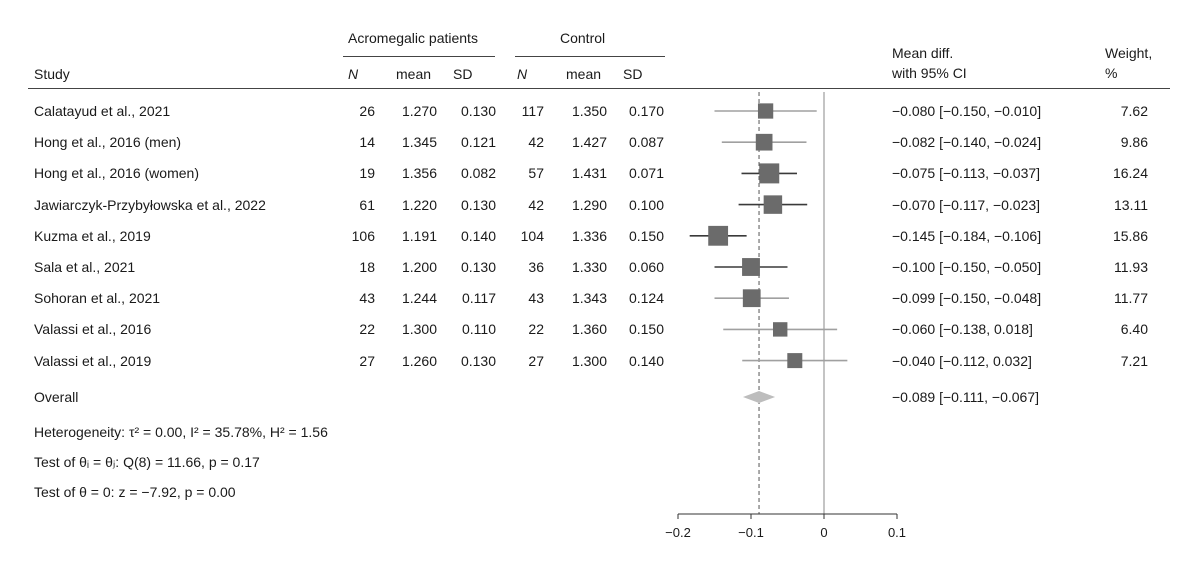  What do you see at coordinates (678, 532) in the screenshot?
I see `x-tick-label: −0.2` at bounding box center [678, 532].